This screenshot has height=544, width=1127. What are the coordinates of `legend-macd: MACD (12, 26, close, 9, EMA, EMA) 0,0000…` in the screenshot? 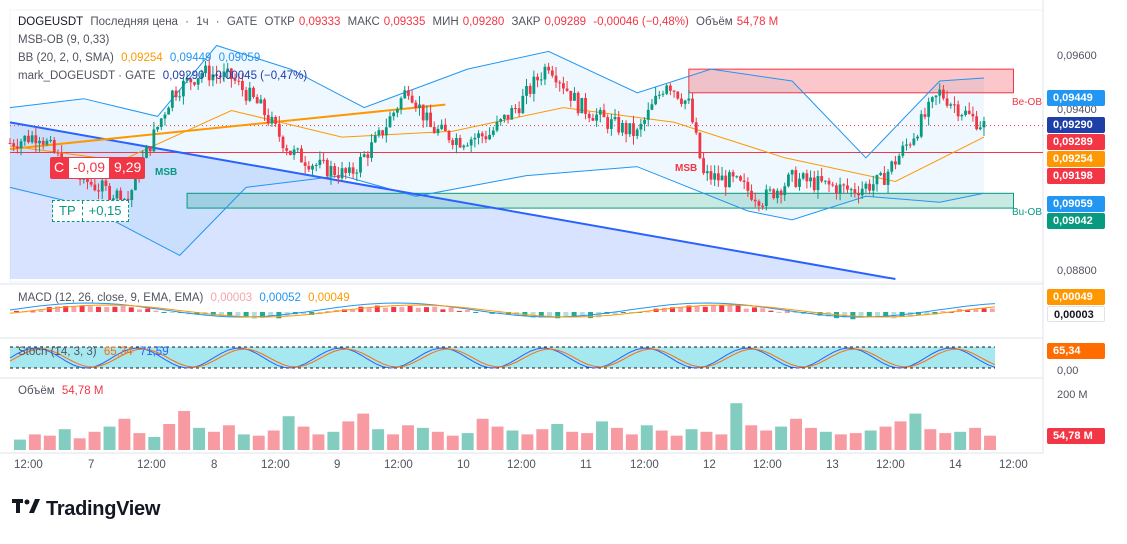 It's located at (186, 298).